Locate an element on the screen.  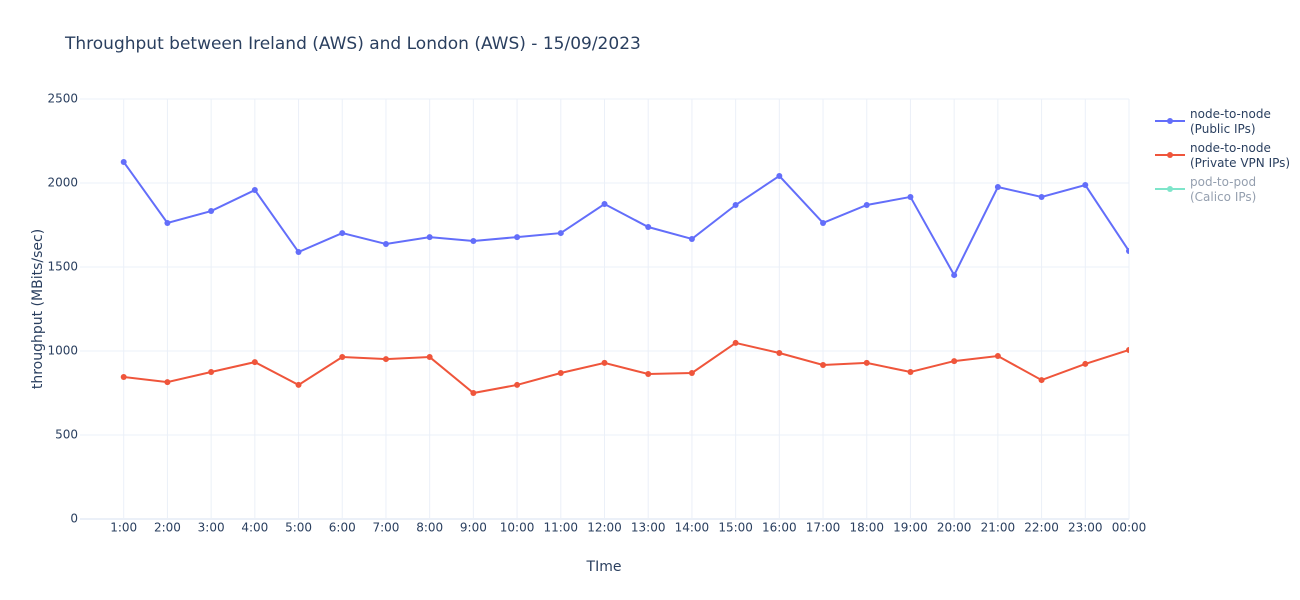
x-tick-label: 14:00 is located at coordinates (692, 528).